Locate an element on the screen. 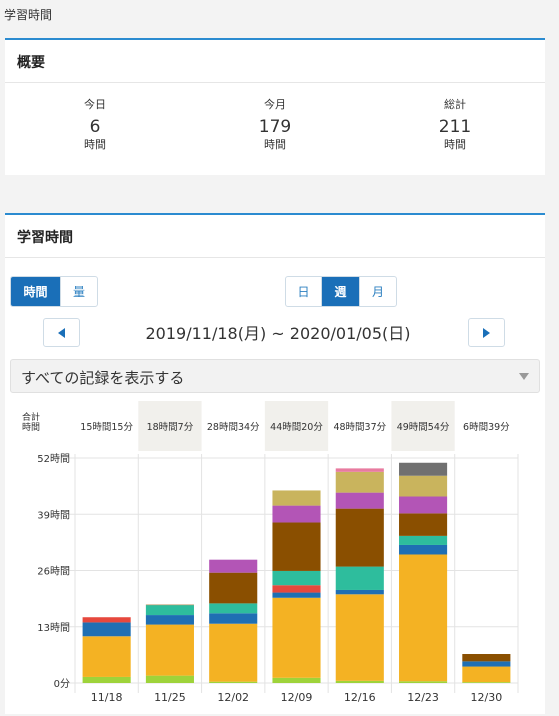  column-total-label: 48時間37分 is located at coordinates (359, 427).